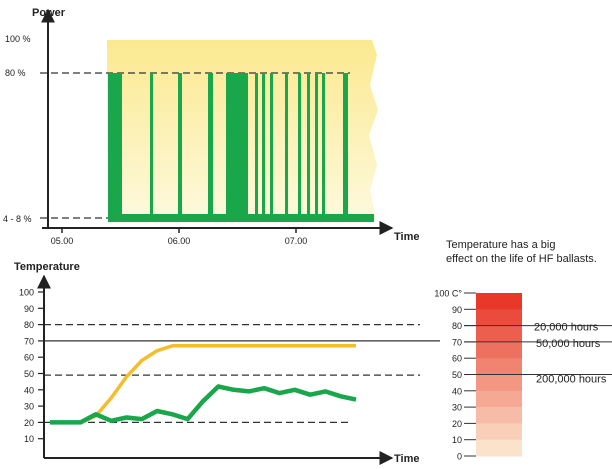 This screenshot has width=612, height=469. I want to click on power-y-tick-80: 80 %, so click(15, 73).